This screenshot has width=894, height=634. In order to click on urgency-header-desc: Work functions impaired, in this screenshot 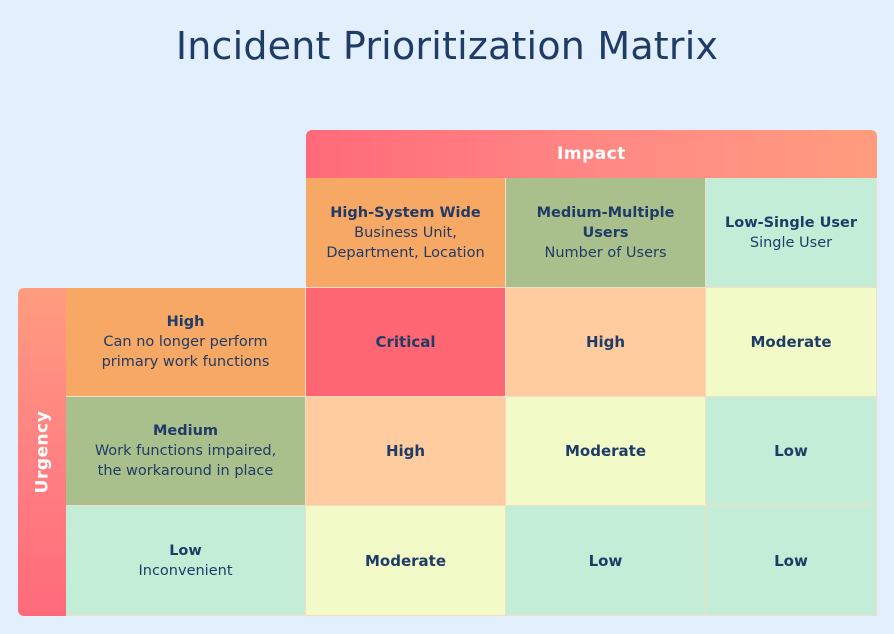, I will do `click(185, 451)`.